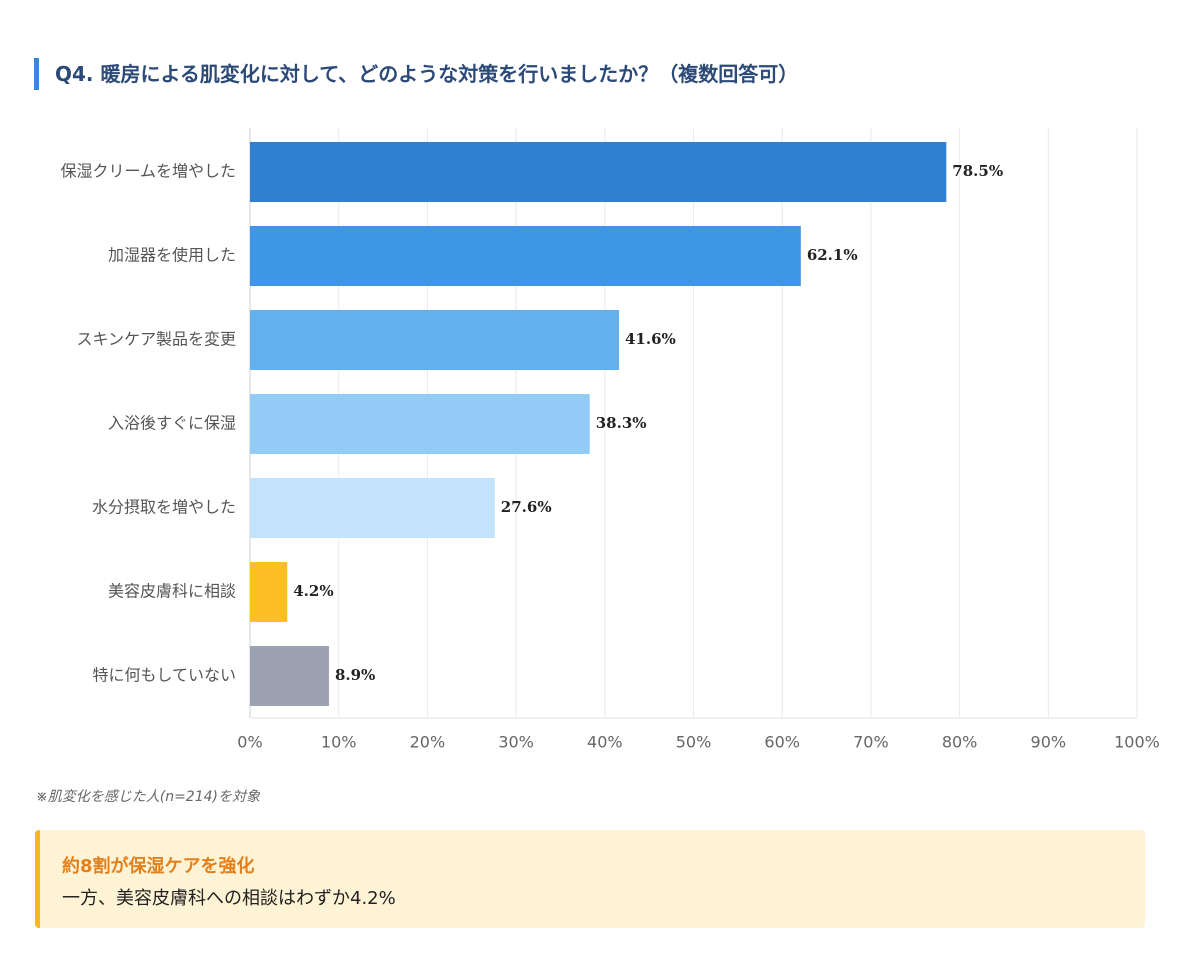 The width and height of the screenshot is (1200, 964). What do you see at coordinates (977, 171) in the screenshot?
I see `data-label: 78.5%` at bounding box center [977, 171].